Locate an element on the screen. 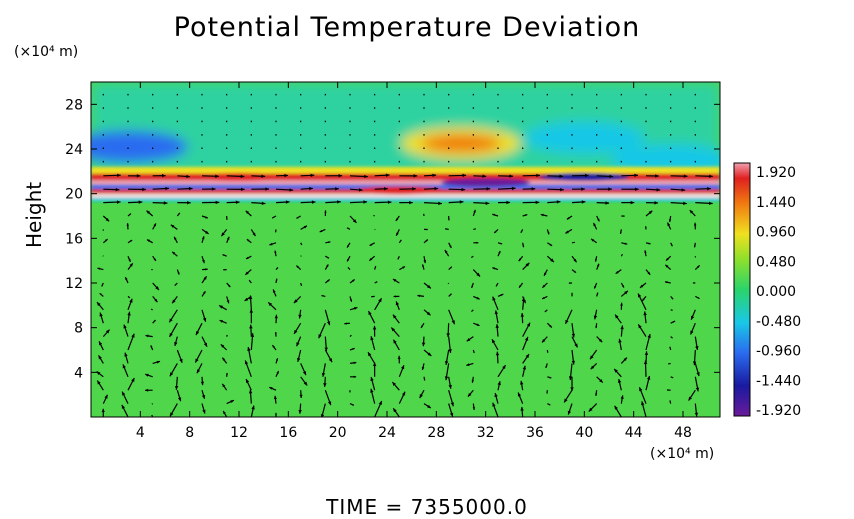 The image size is (854, 519). warm-core is located at coordinates (461, 143).